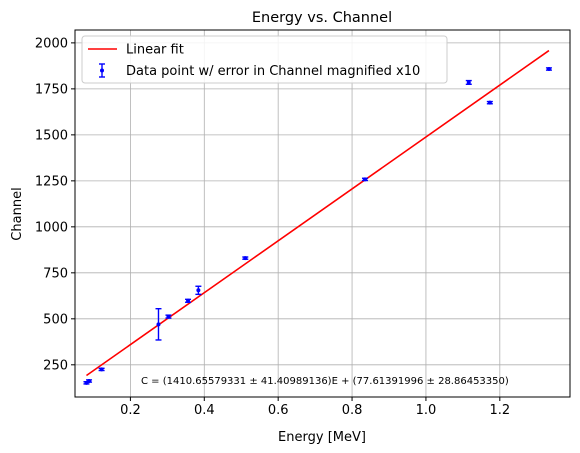 Image resolution: width=580 pixels, height=453 pixels. Describe the element at coordinates (155, 50) in the screenshot. I see `legend-label-linear-fit: Linear fit` at that location.